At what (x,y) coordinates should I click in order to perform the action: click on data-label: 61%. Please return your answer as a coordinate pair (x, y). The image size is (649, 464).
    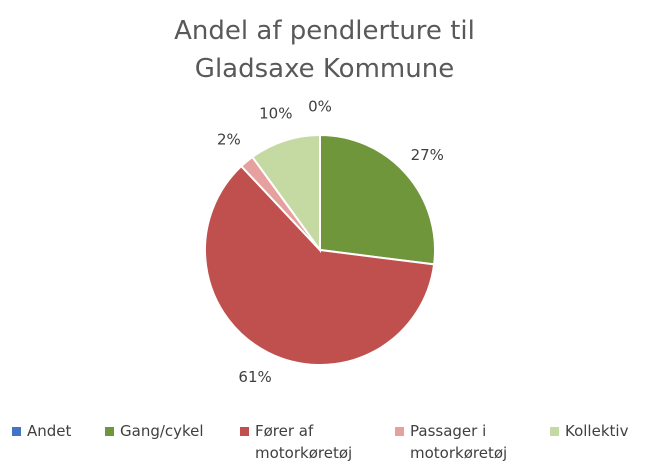
    Looking at the image, I should click on (254, 377).